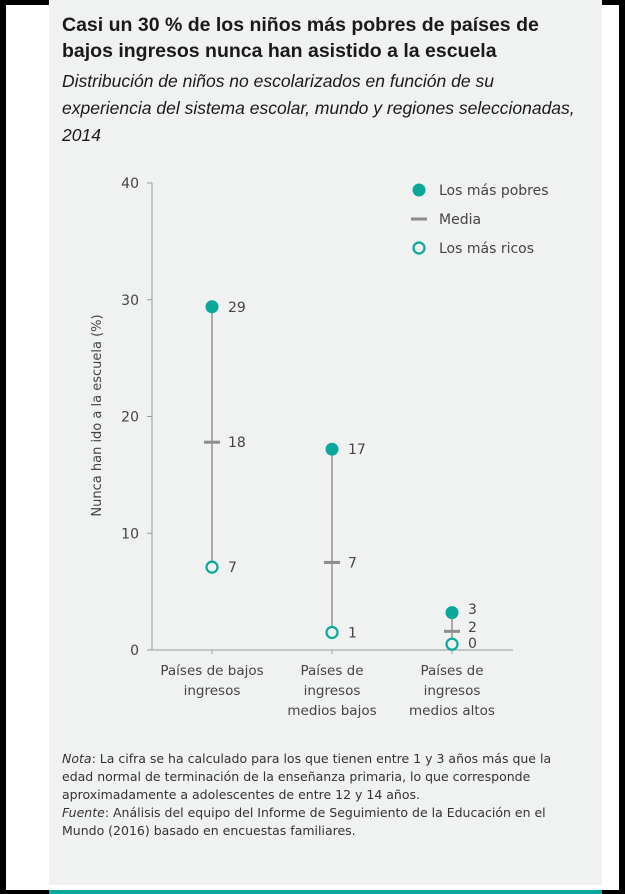 The width and height of the screenshot is (625, 894). Describe the element at coordinates (134, 651) in the screenshot. I see `y-tick-label: 0` at that location.